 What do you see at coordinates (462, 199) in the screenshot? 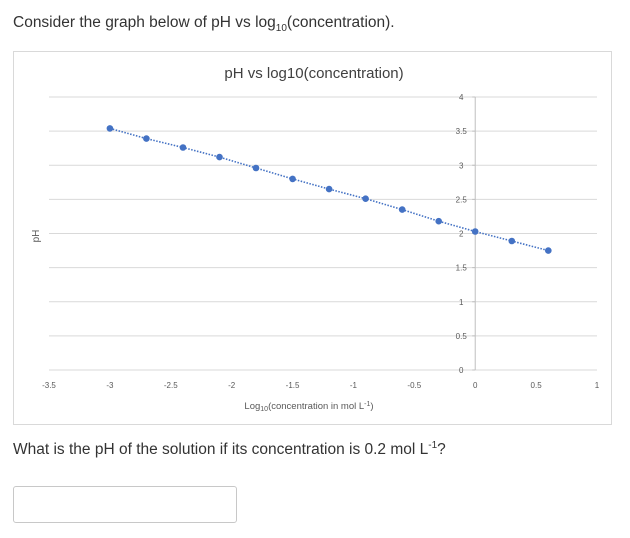
I see `y-tick-label: 2.5` at bounding box center [462, 199].